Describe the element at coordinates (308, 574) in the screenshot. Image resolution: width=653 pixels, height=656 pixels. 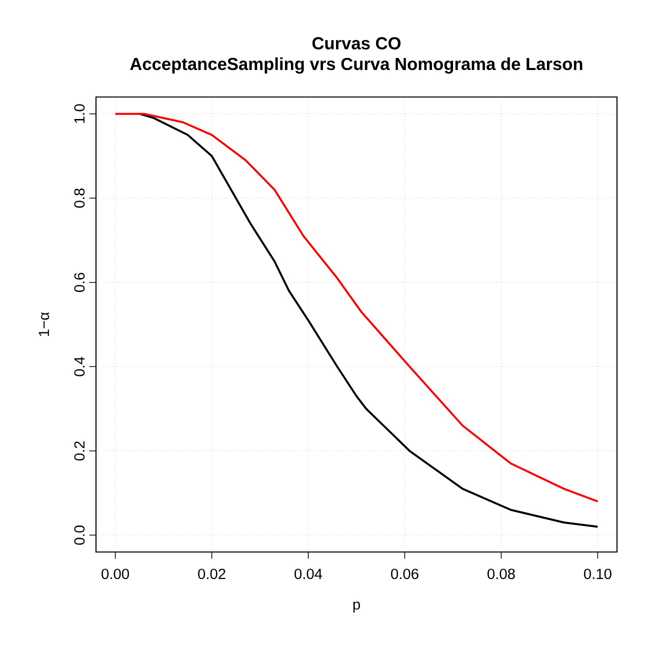
I see `x-tick-label: 0.04` at that location.